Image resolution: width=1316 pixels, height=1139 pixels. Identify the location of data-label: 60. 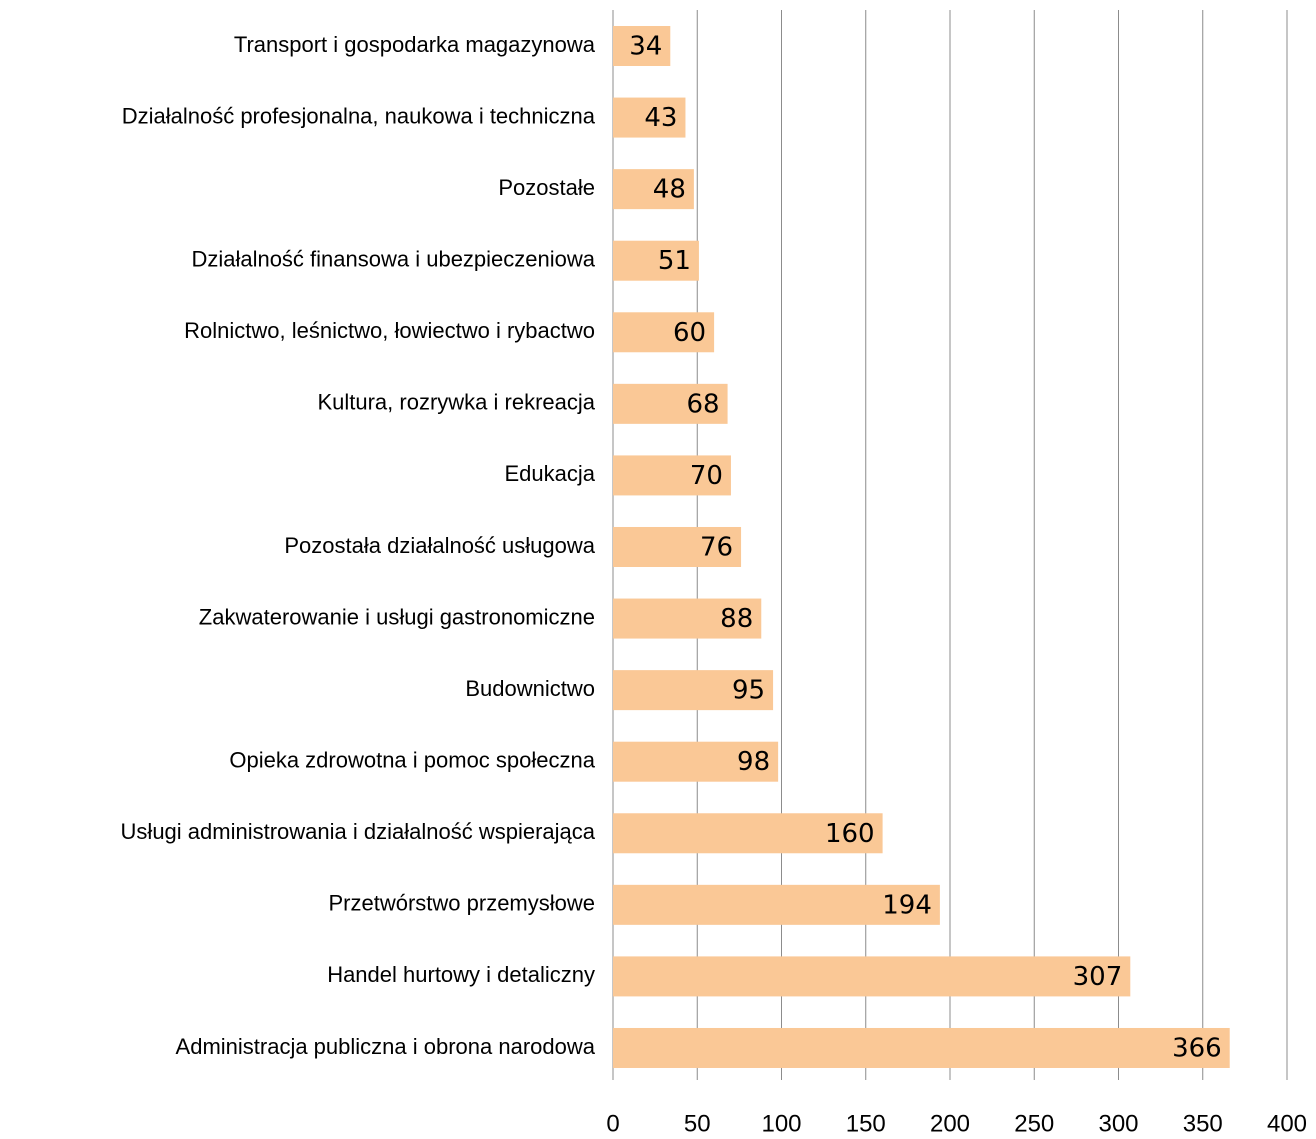
(689, 333).